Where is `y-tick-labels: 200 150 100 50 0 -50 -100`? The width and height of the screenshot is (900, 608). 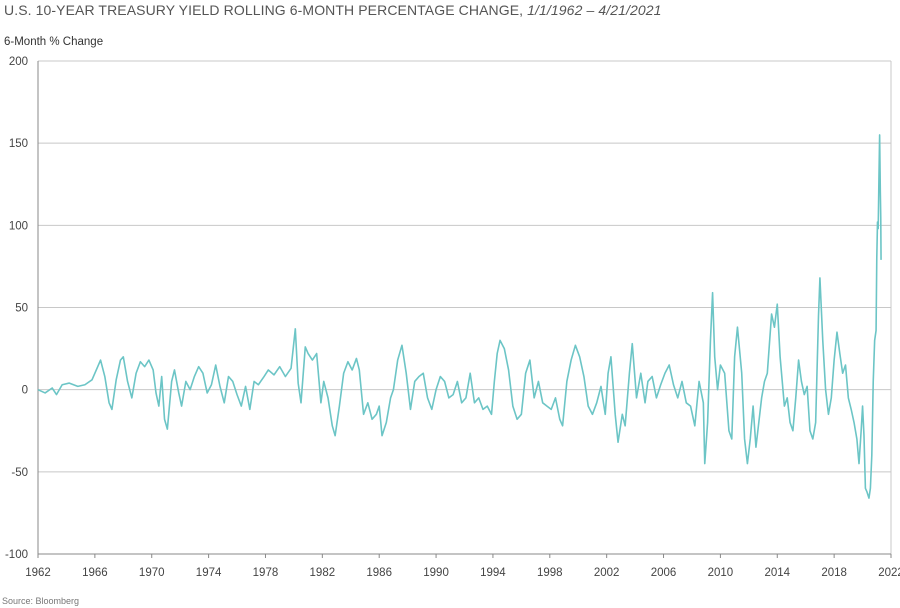 y-tick-labels: 200 150 100 50 0 -50 -100 is located at coordinates (16, 308).